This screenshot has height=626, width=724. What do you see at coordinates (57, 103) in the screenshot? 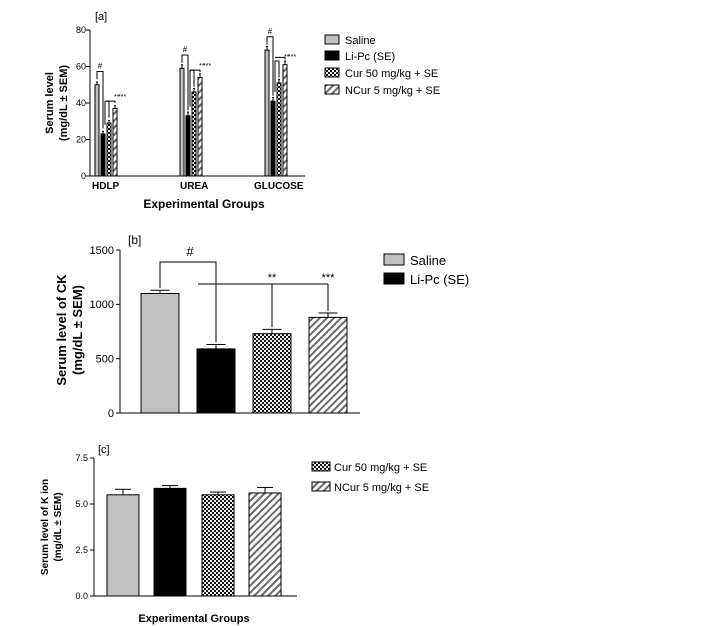
I see `panel-a-ylabel: Serum level (mg/dL ± SEM)` at bounding box center [57, 103].